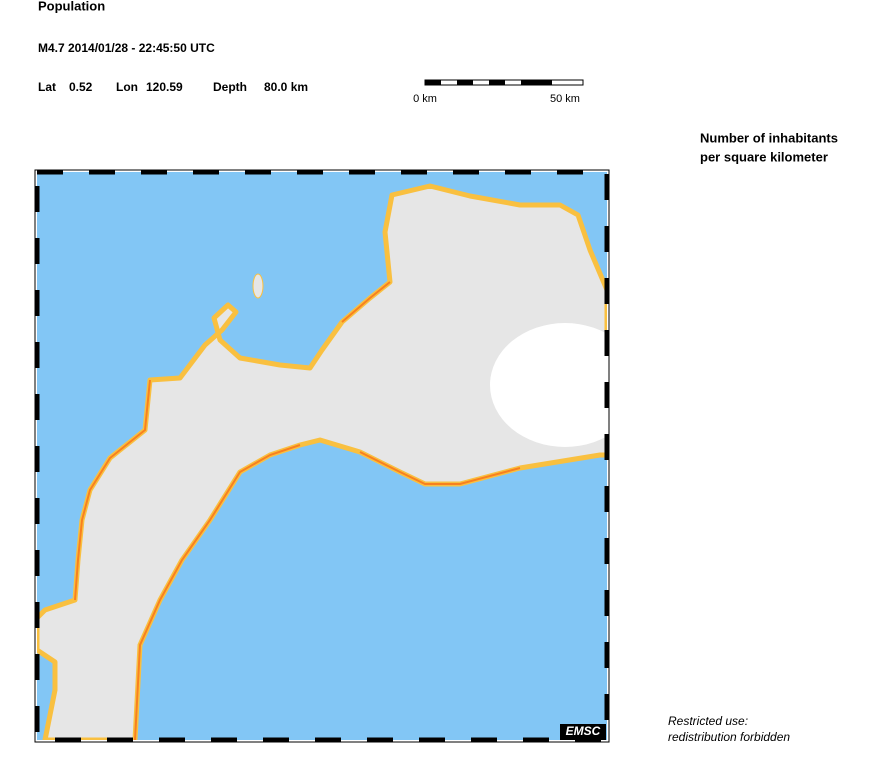 This screenshot has height=766, width=886. Describe the element at coordinates (47, 87) in the screenshot. I see `lat-label: Lat` at that location.